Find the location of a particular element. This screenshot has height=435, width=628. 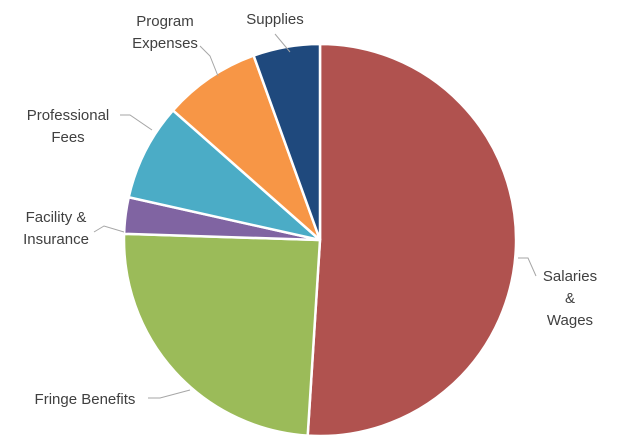

leader-line-salaries-wages is located at coordinates (527, 267).